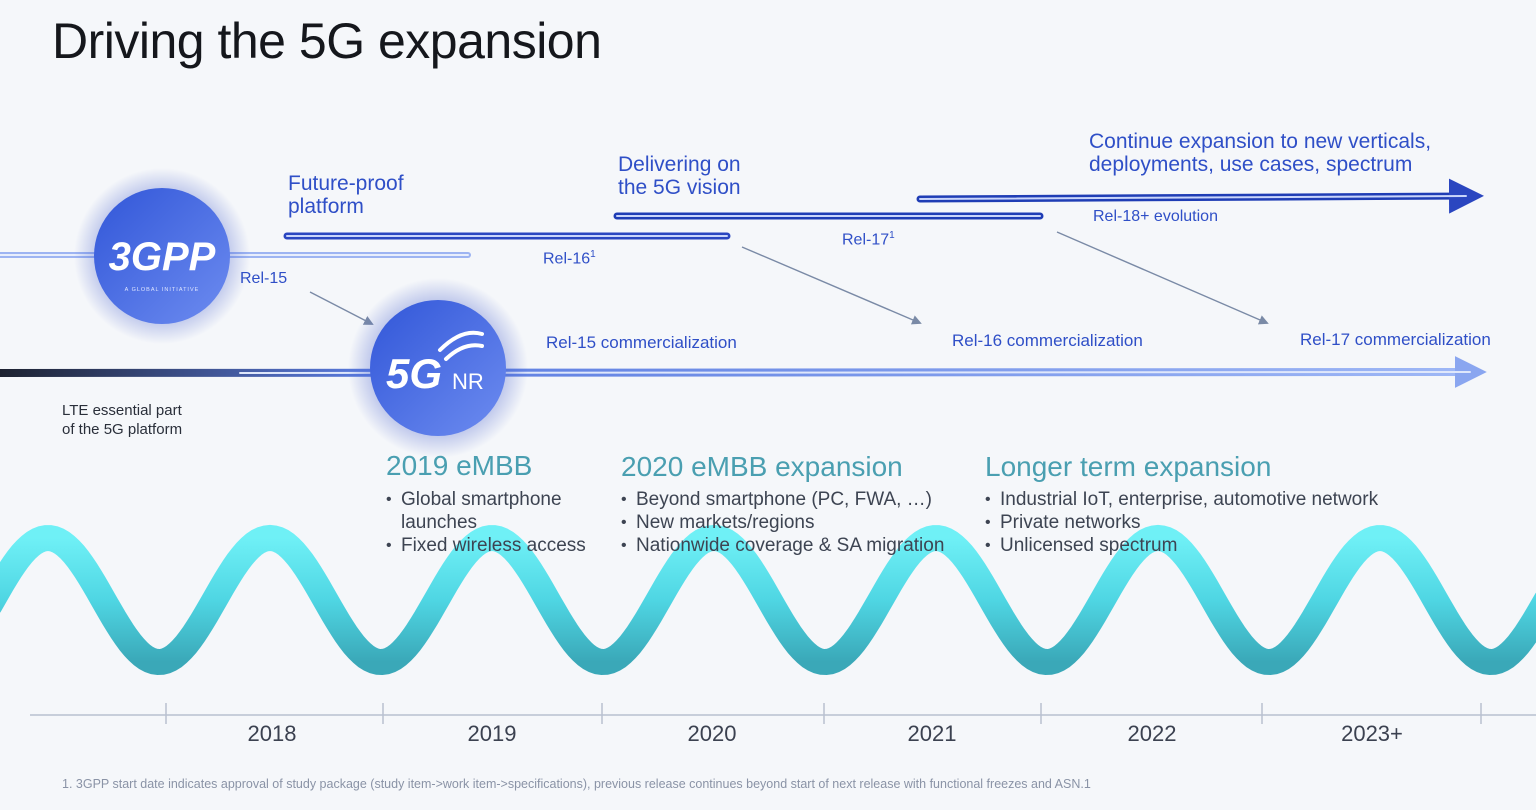 This screenshot has height=810, width=1536. I want to click on year-label: 2019, so click(492, 733).